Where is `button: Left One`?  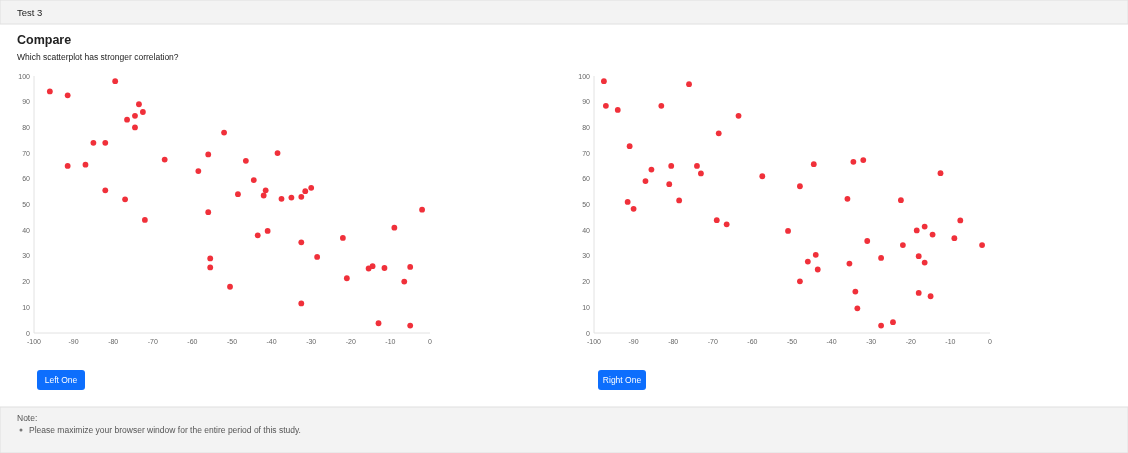
button: Left One is located at coordinates (61, 380).